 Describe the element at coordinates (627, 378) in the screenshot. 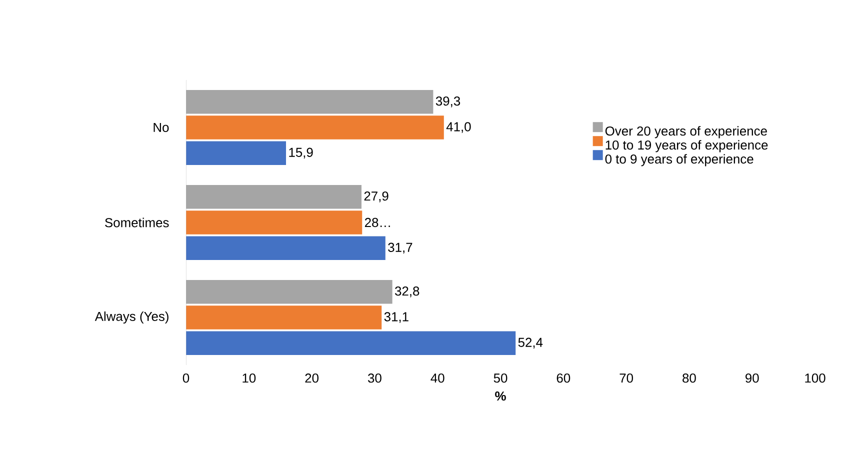

I see `x-tick-label: 70` at that location.